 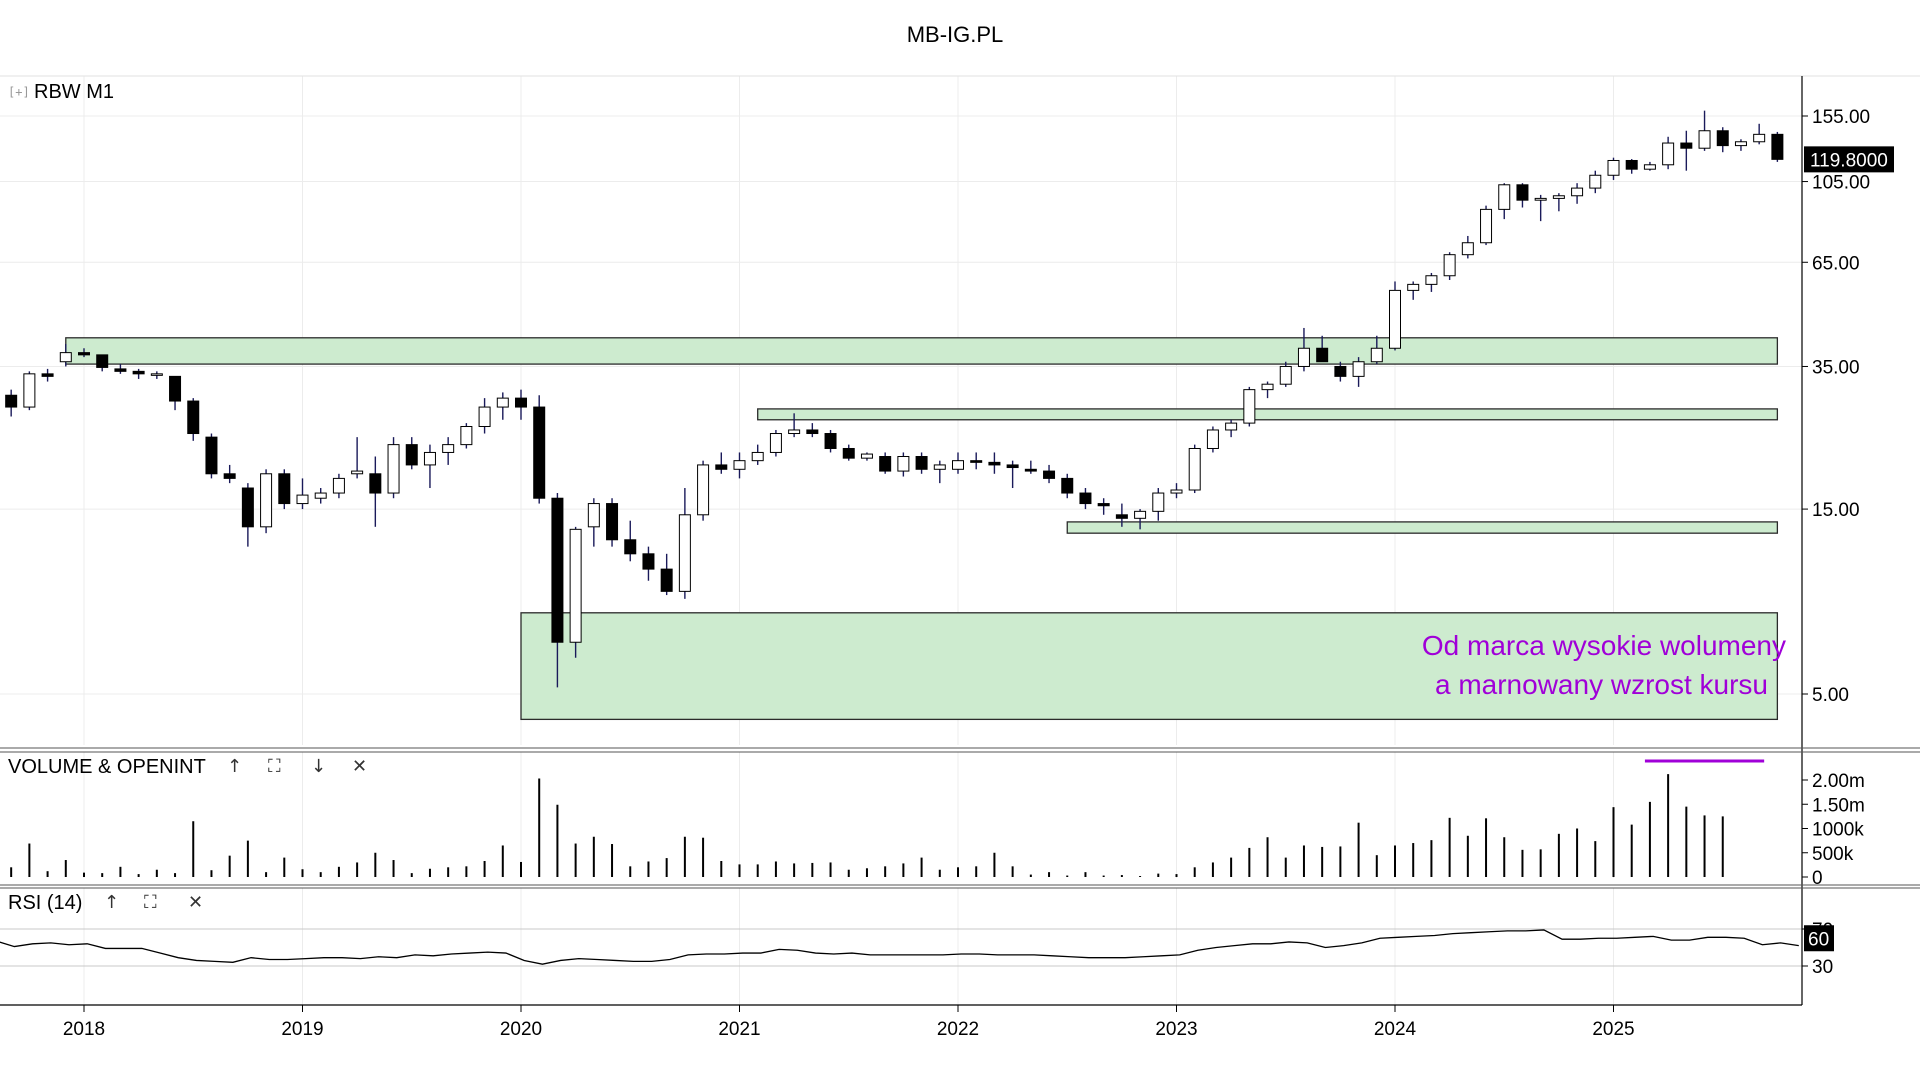 I want to click on volume-tick-label: 1000k, so click(x=1838, y=830).